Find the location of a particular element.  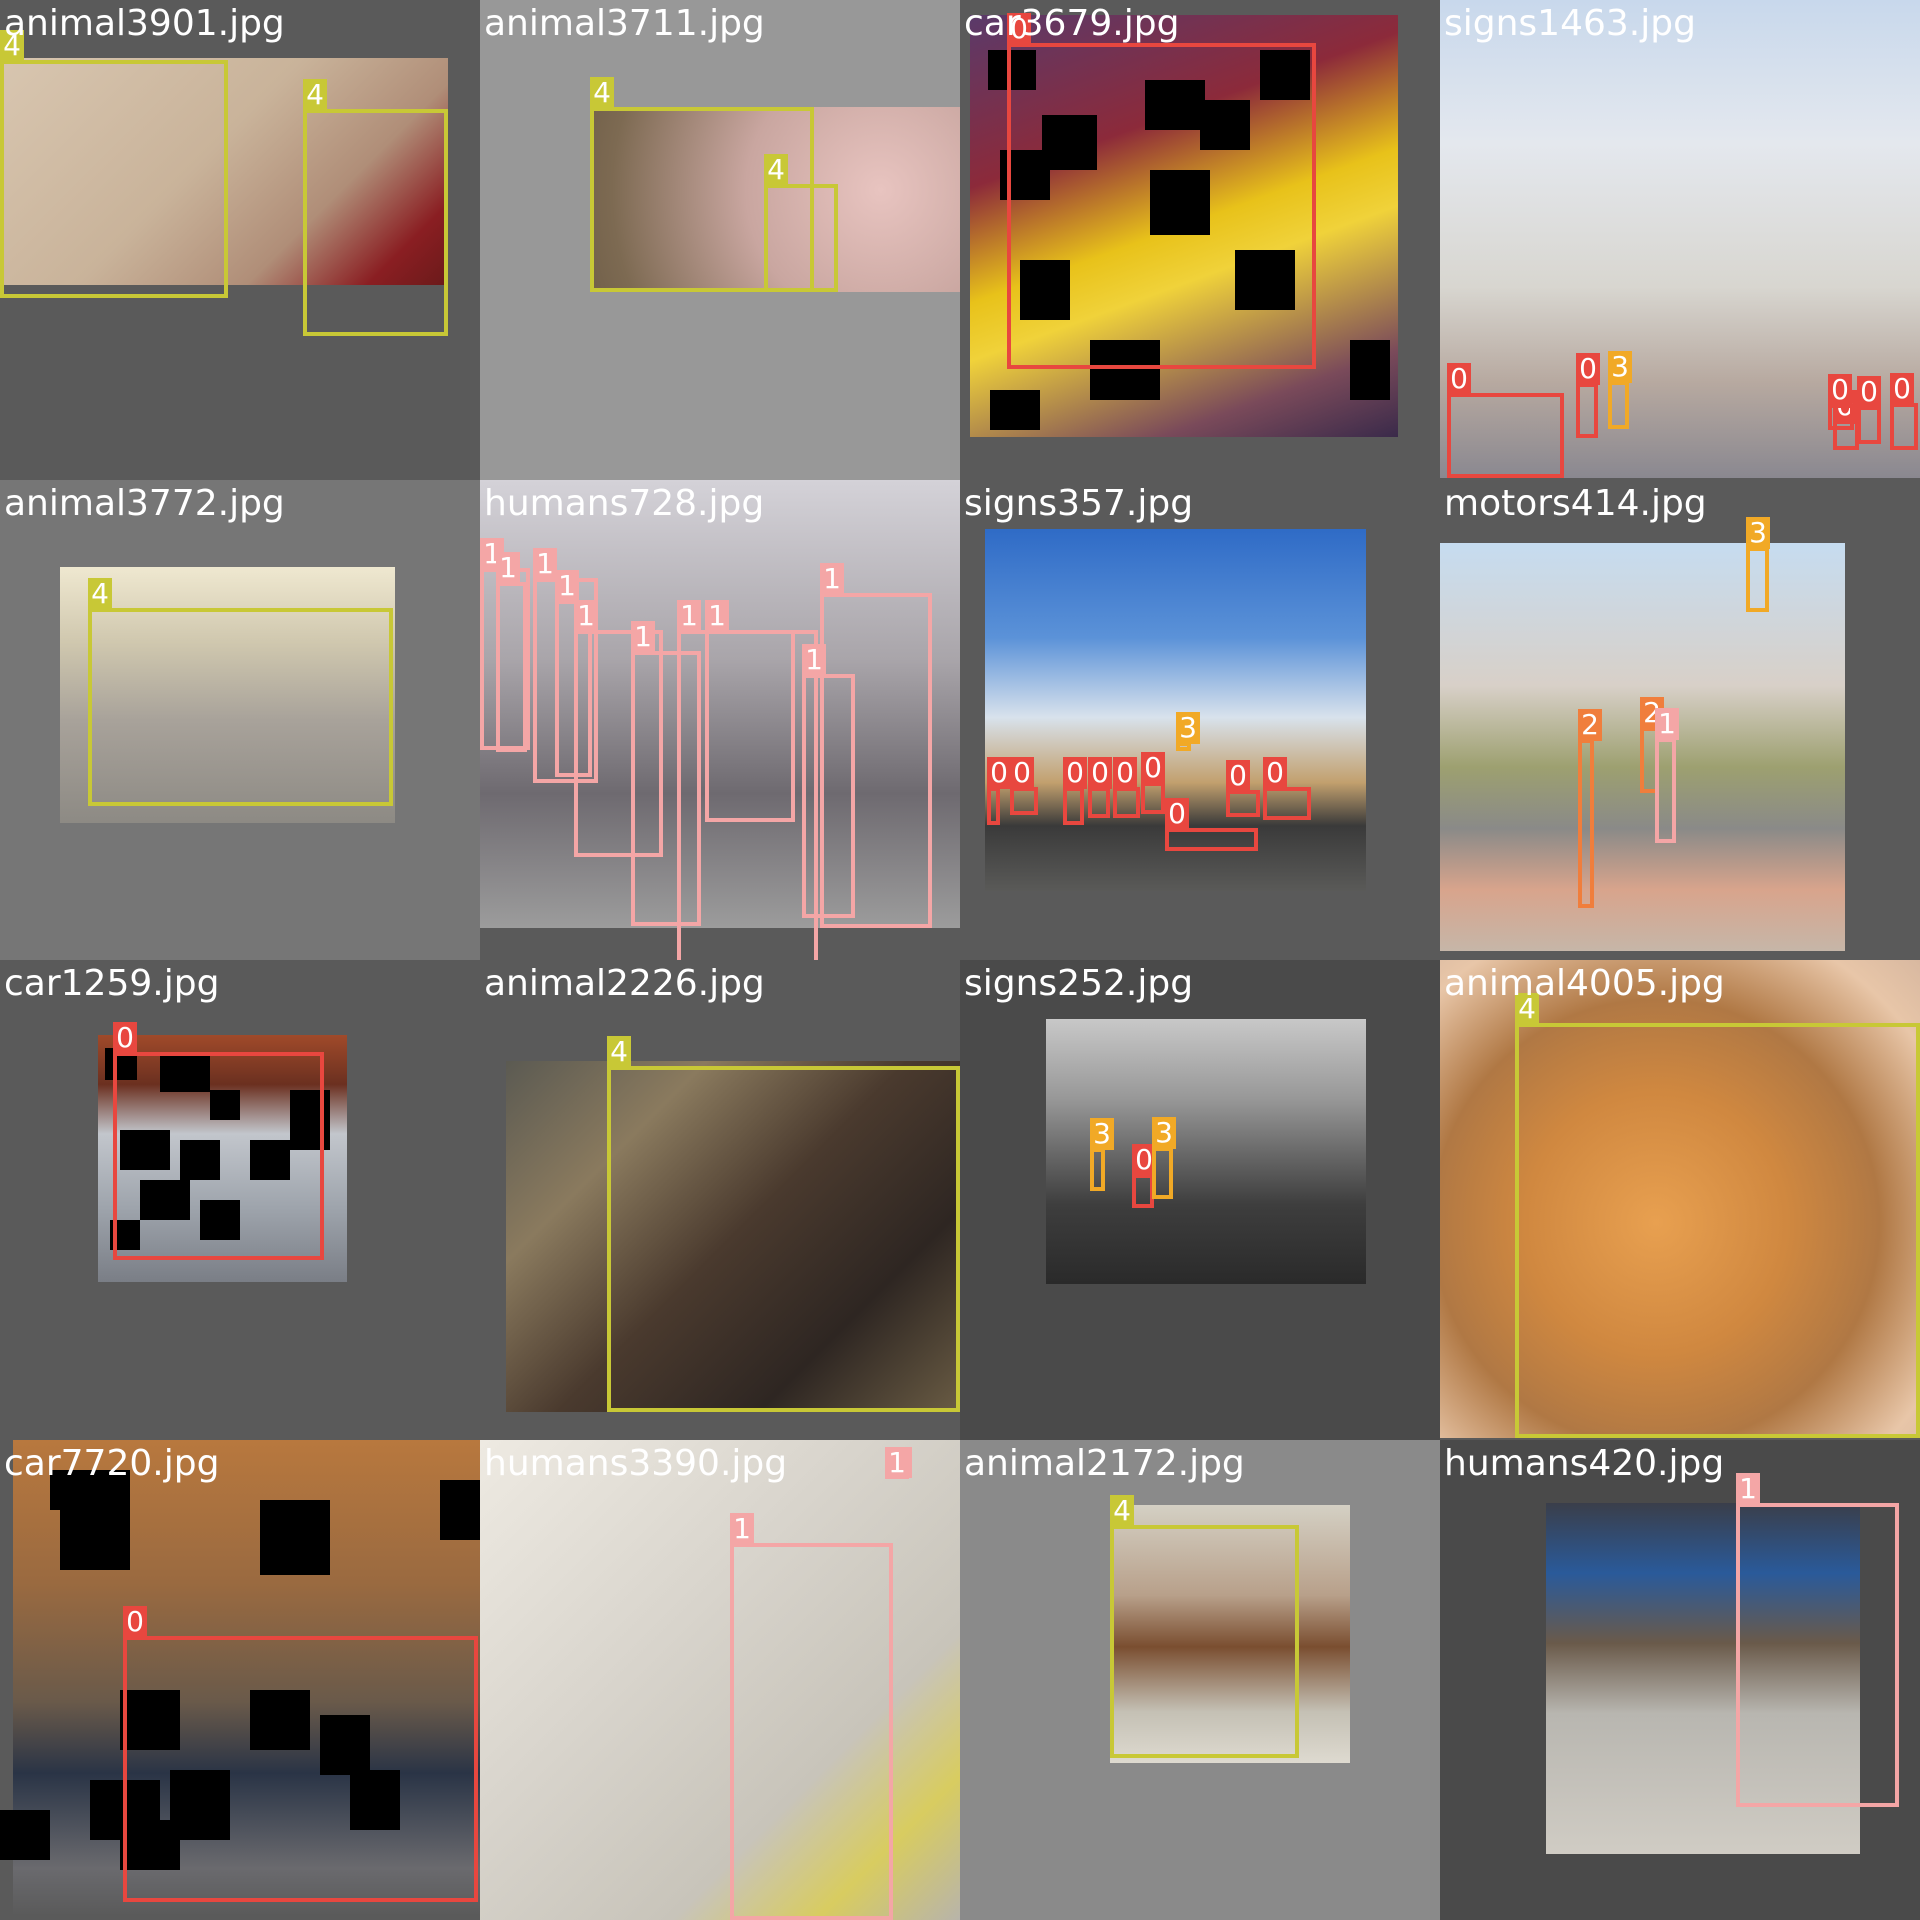

tile-filename: animal3711.jpg is located at coordinates (624, 23).